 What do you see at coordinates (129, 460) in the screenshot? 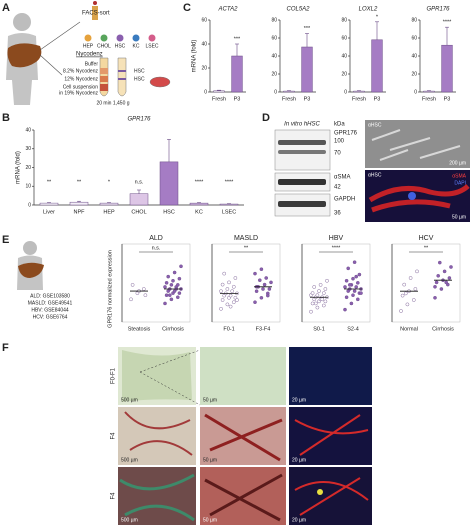
I see `scale-label: 500 µm` at bounding box center [129, 460].